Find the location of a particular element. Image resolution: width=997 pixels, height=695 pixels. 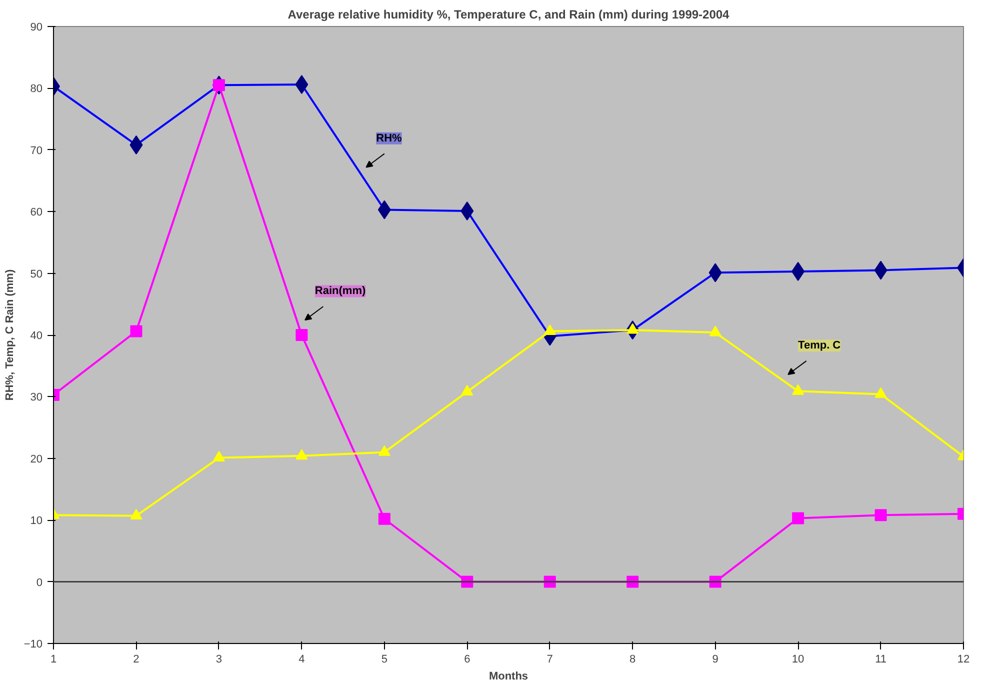

x-tick-label: 7 is located at coordinates (549, 660).